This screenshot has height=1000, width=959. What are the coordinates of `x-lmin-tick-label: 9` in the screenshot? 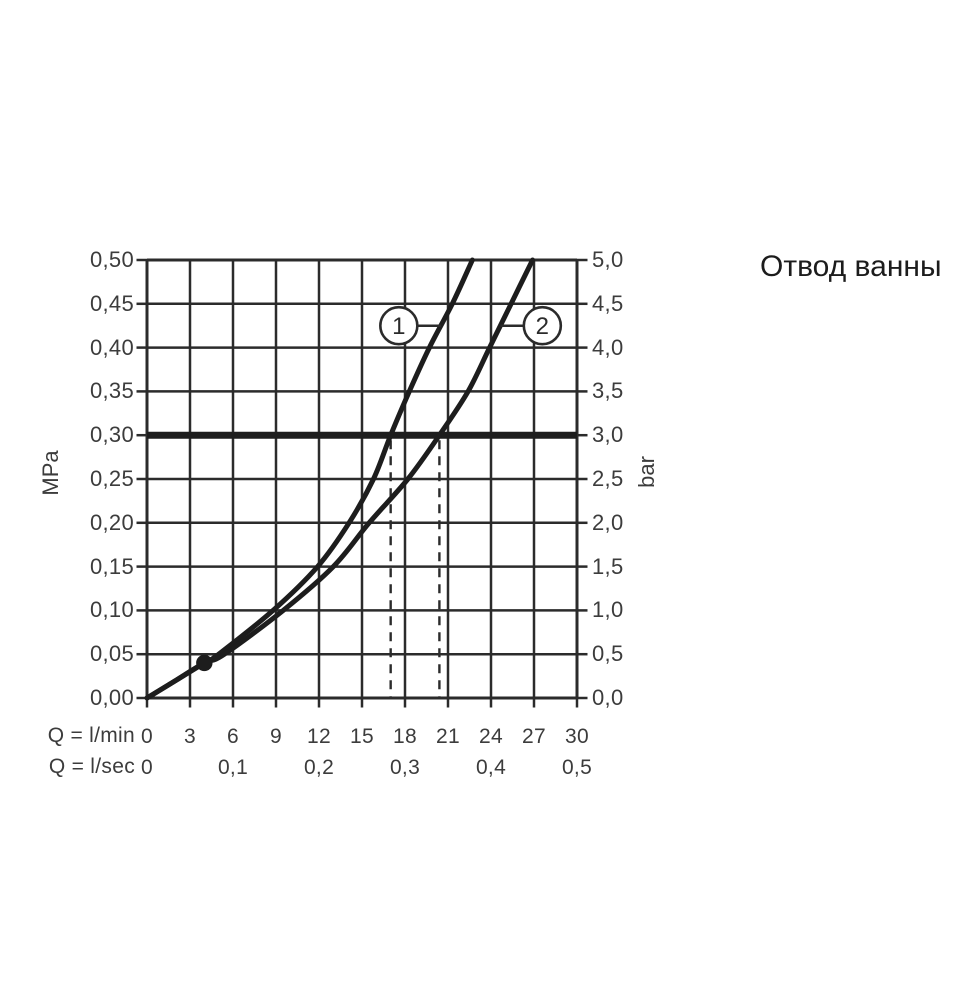 It's located at (276, 736).